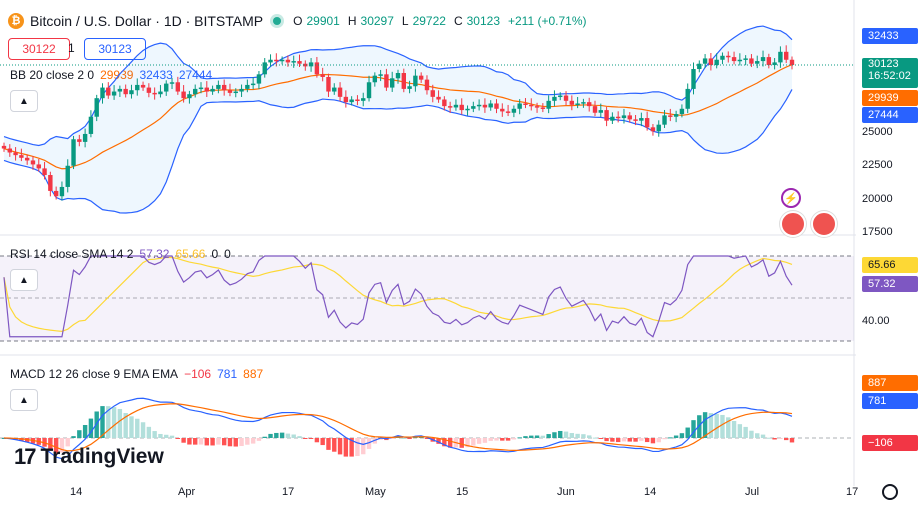 The width and height of the screenshot is (922, 506). Describe the element at coordinates (890, 401) in the screenshot. I see `macd-tag: 781` at that location.